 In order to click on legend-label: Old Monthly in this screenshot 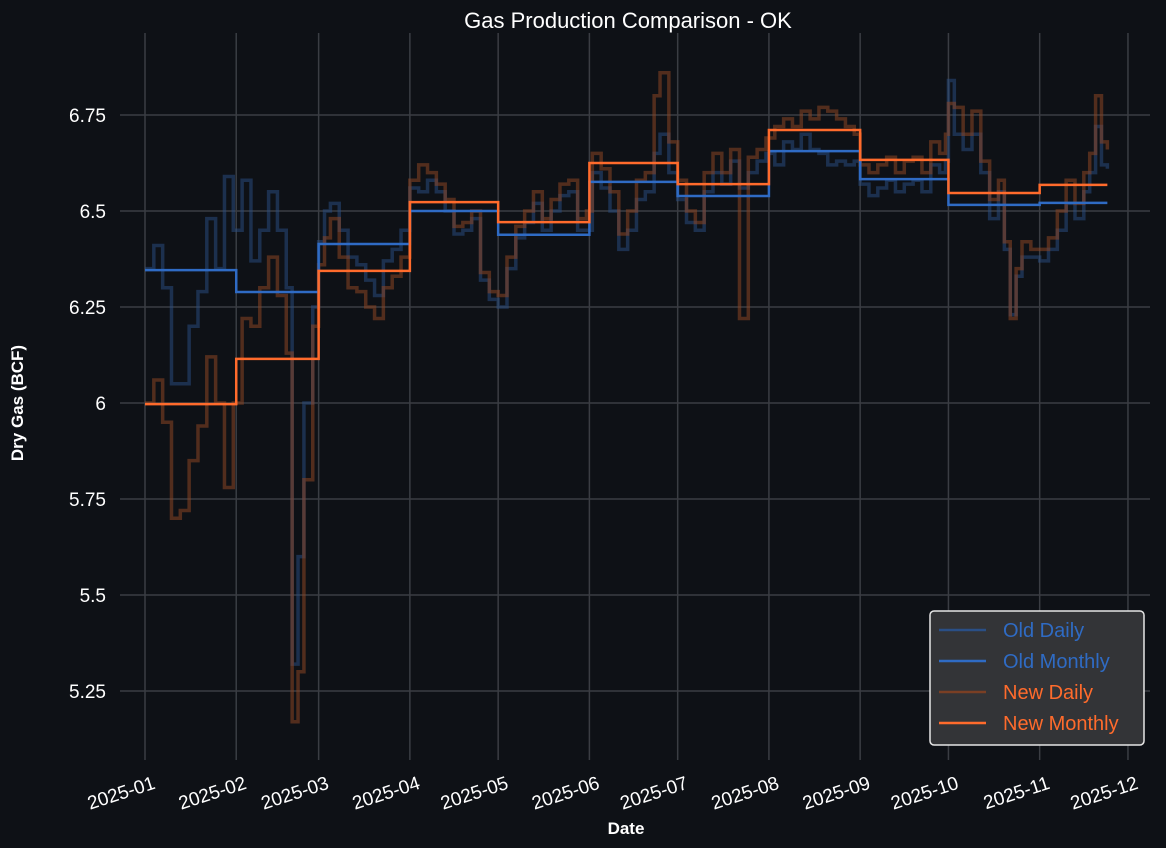, I will do `click(1056, 662)`.